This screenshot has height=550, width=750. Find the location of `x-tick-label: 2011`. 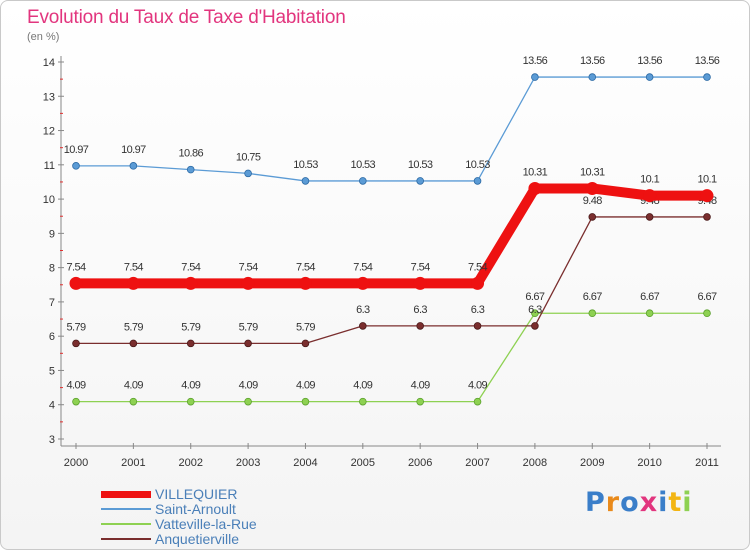

x-tick-label: 2011 is located at coordinates (707, 463).